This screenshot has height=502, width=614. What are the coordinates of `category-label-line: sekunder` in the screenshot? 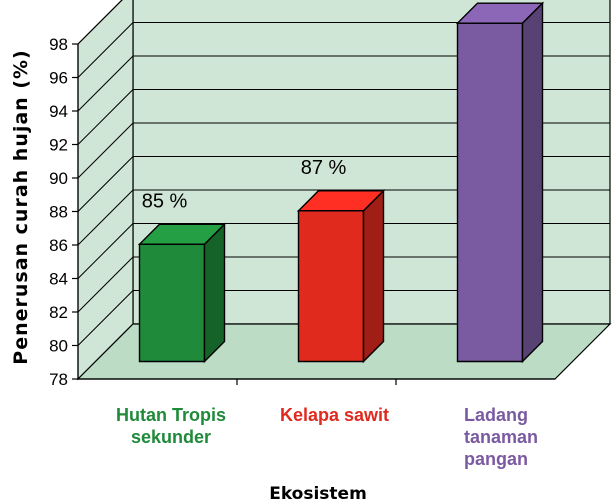 It's located at (171, 437).